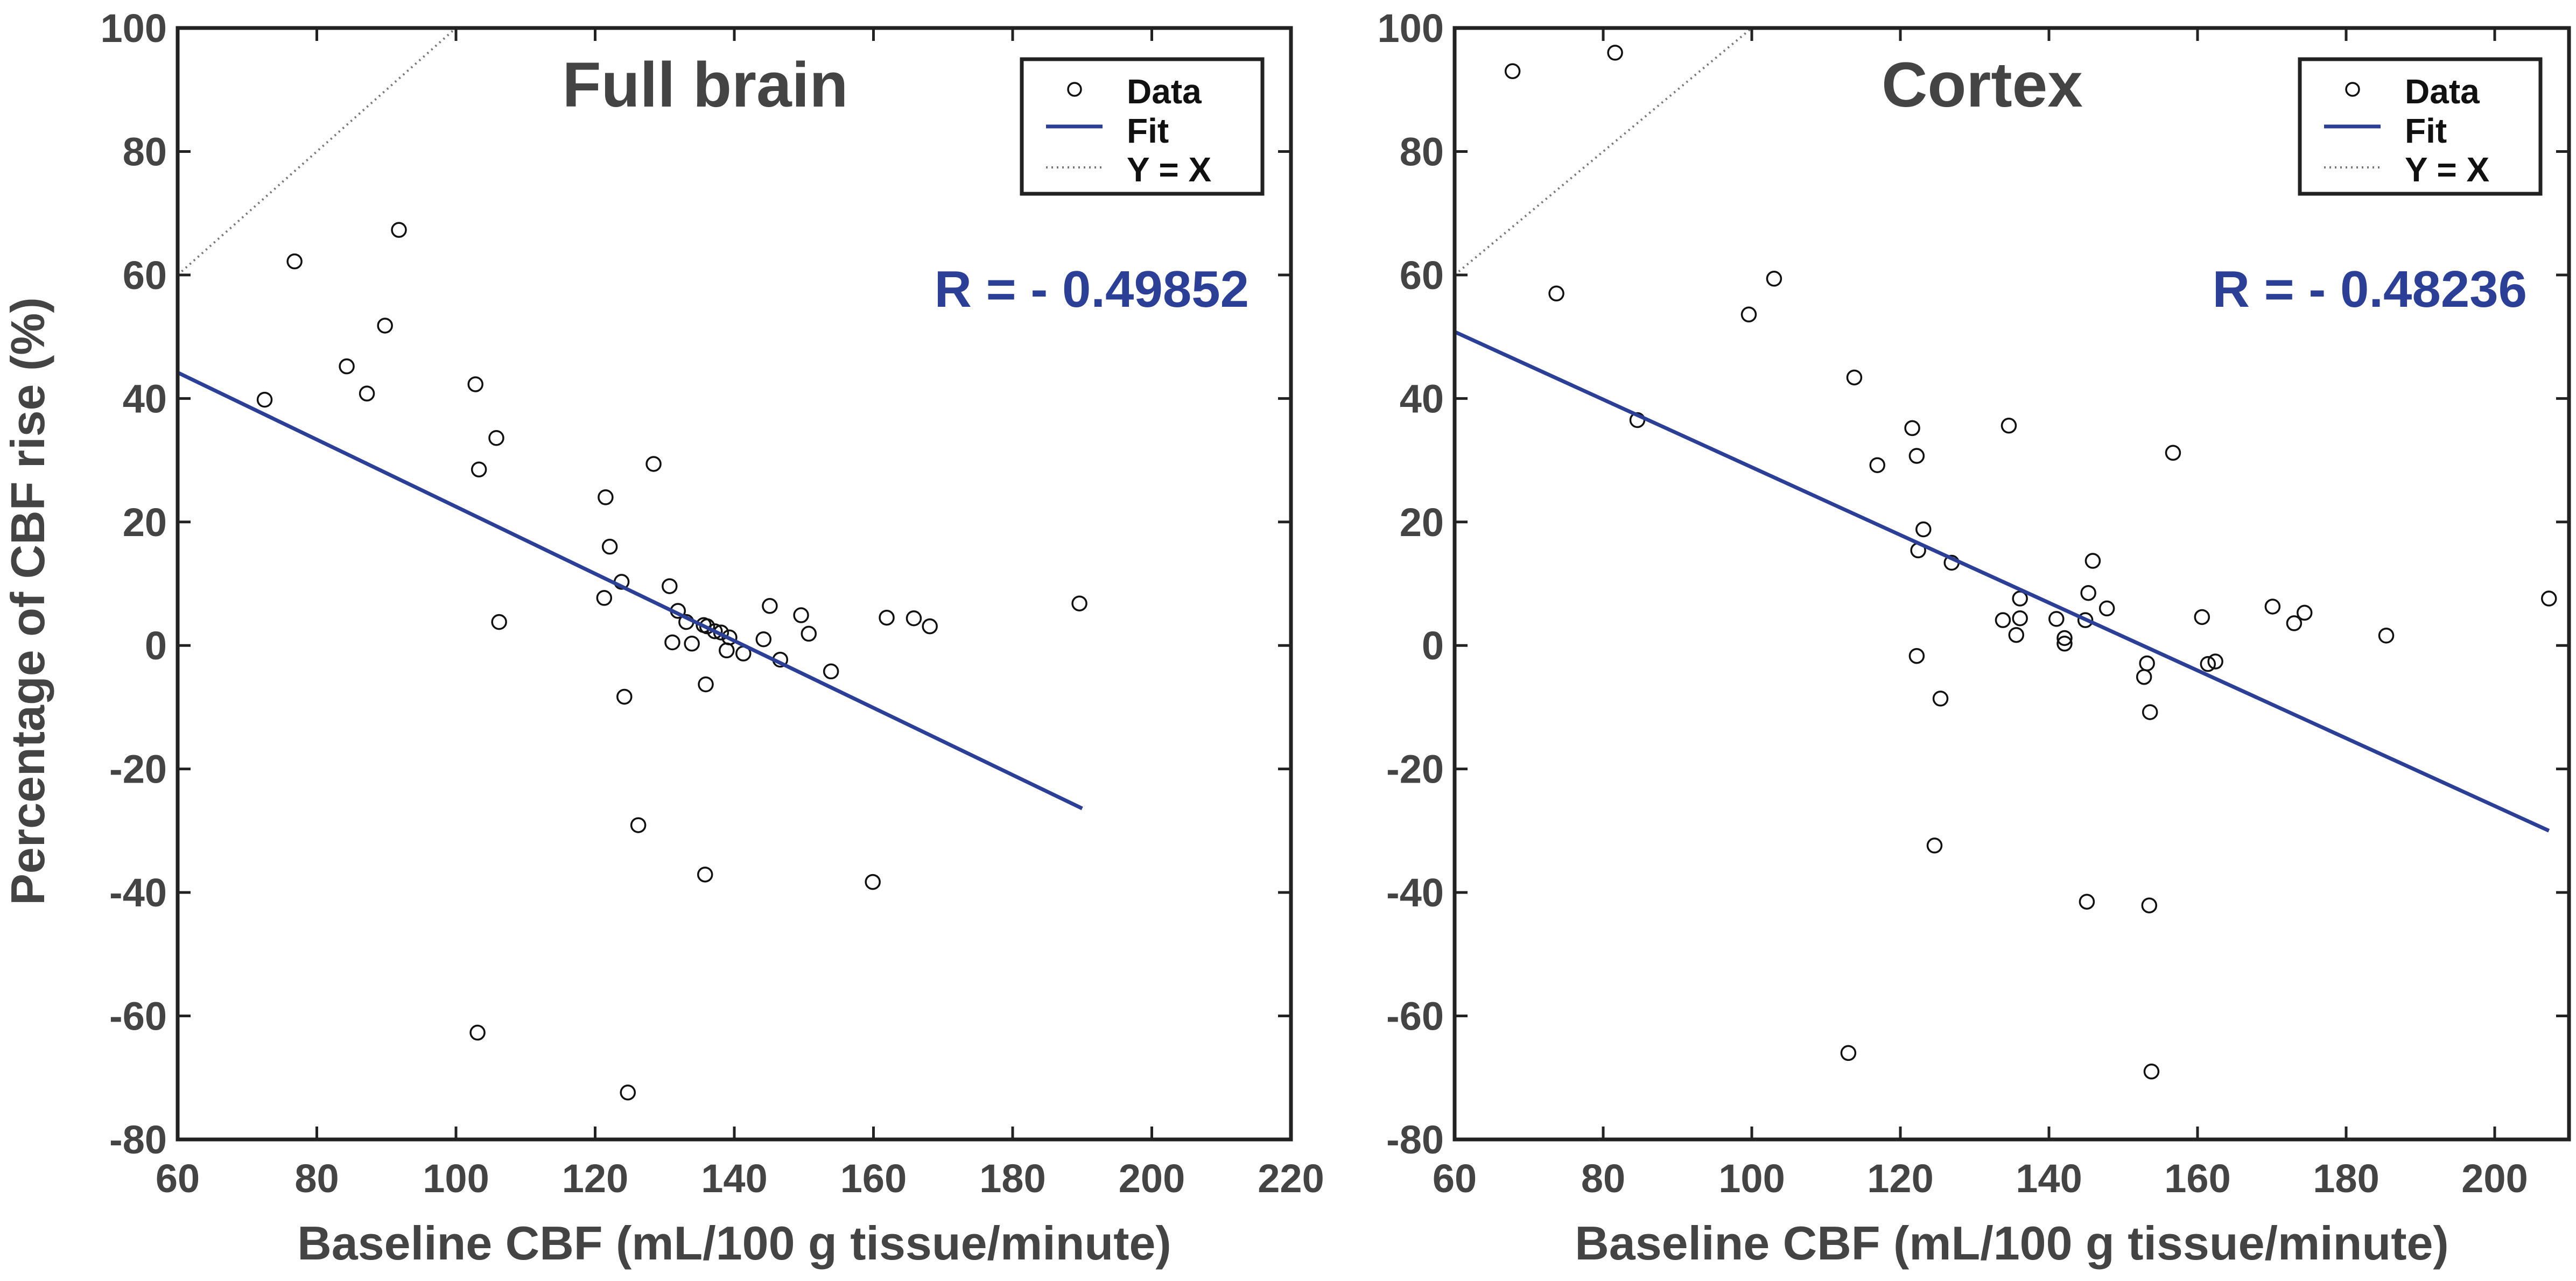 This screenshot has height=1281, width=2576. Describe the element at coordinates (316, 1178) in the screenshot. I see `x-tick-label: 80` at that location.